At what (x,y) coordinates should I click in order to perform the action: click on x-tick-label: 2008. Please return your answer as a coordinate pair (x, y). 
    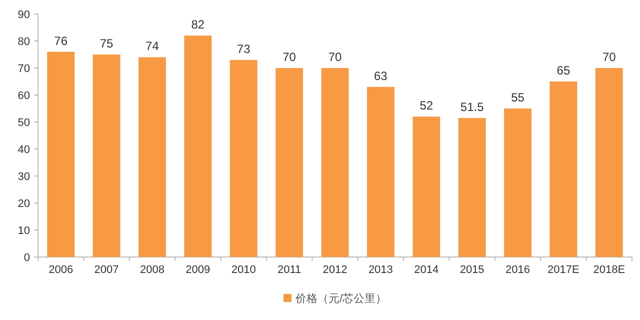
    Looking at the image, I should click on (152, 270).